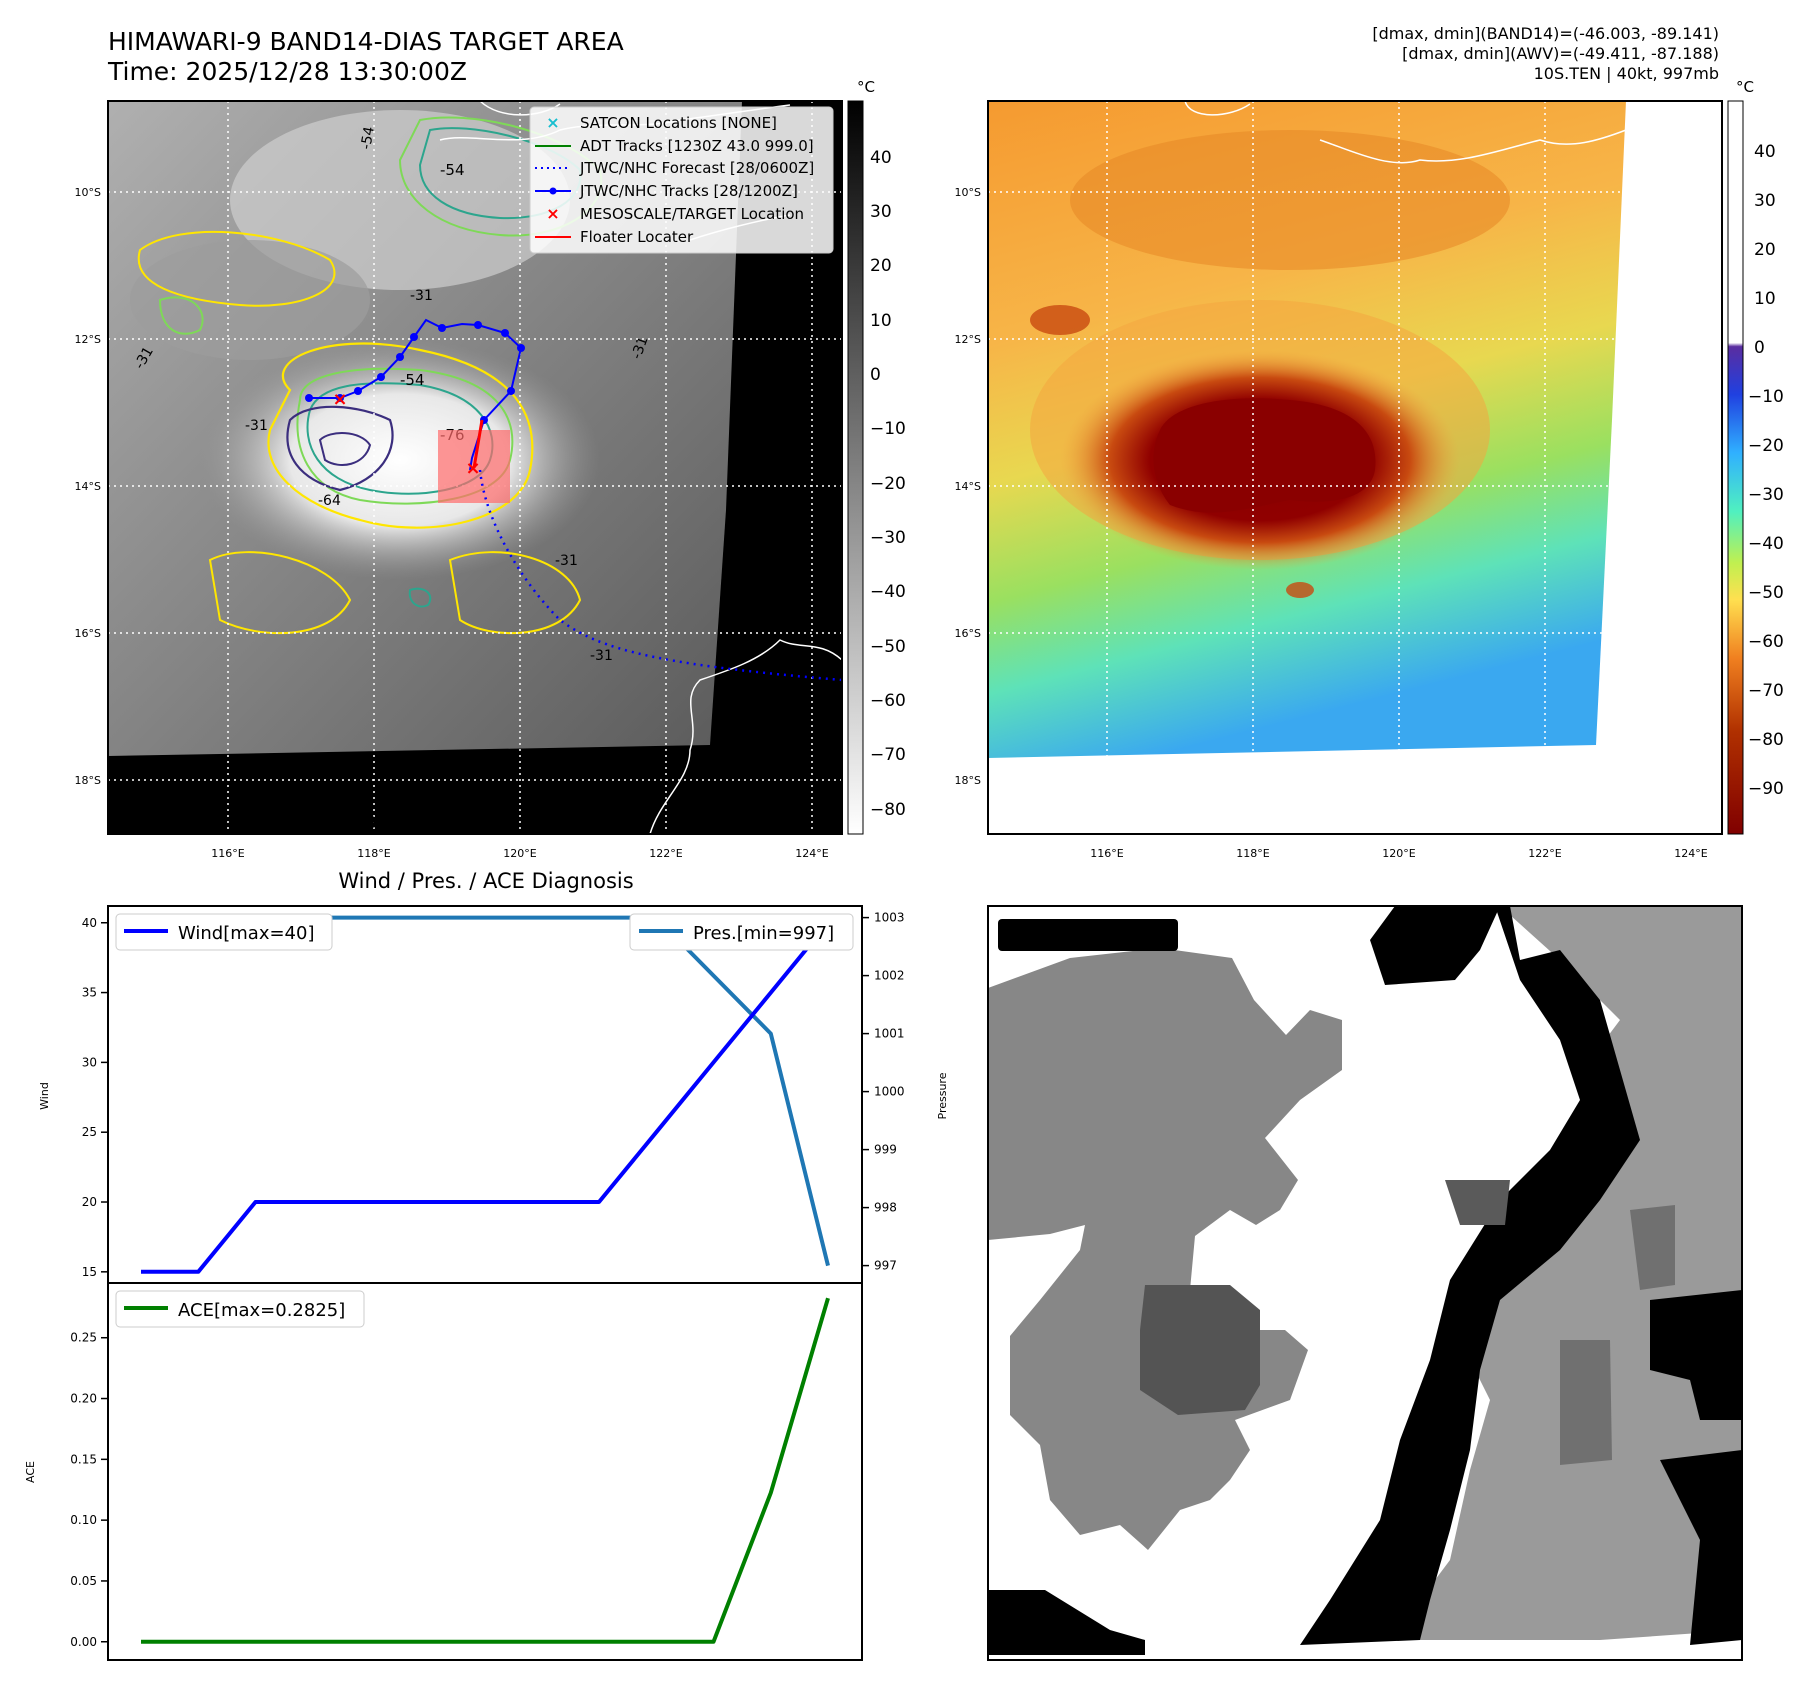 The image size is (1801, 1690). I want to click on right-lon-labels: 116°E 118°E 120°E 122°E 124°E, so click(1398, 853).